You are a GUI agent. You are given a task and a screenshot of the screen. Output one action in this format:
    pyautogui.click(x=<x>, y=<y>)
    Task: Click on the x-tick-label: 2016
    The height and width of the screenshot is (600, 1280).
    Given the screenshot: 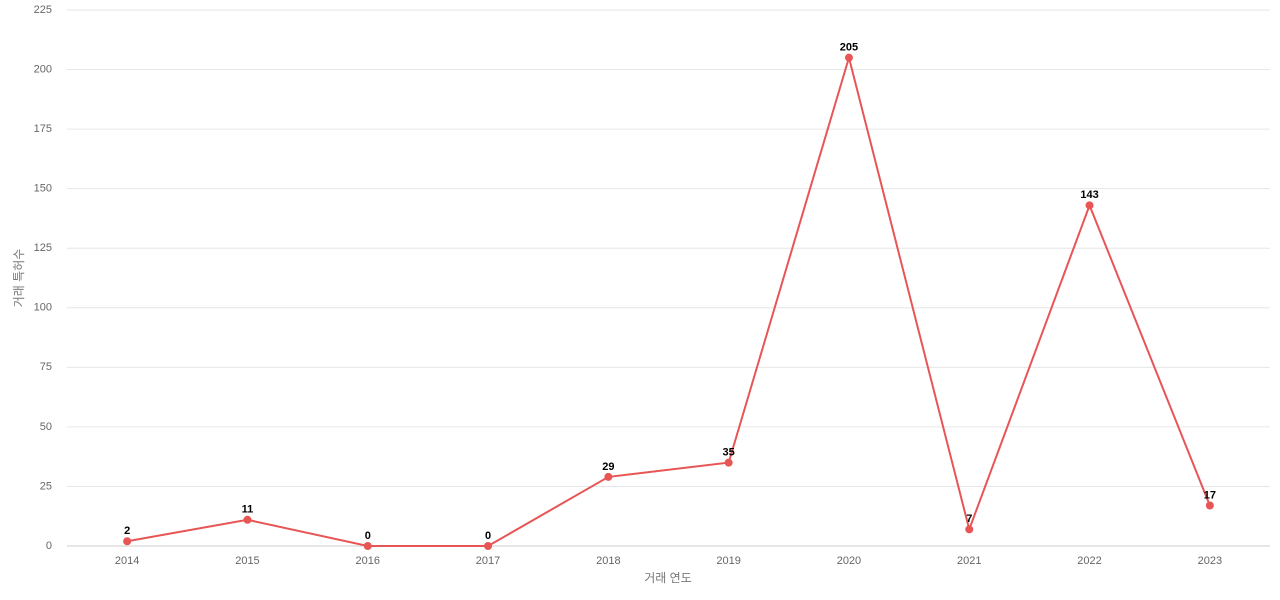 What is the action you would take?
    pyautogui.click(x=368, y=561)
    